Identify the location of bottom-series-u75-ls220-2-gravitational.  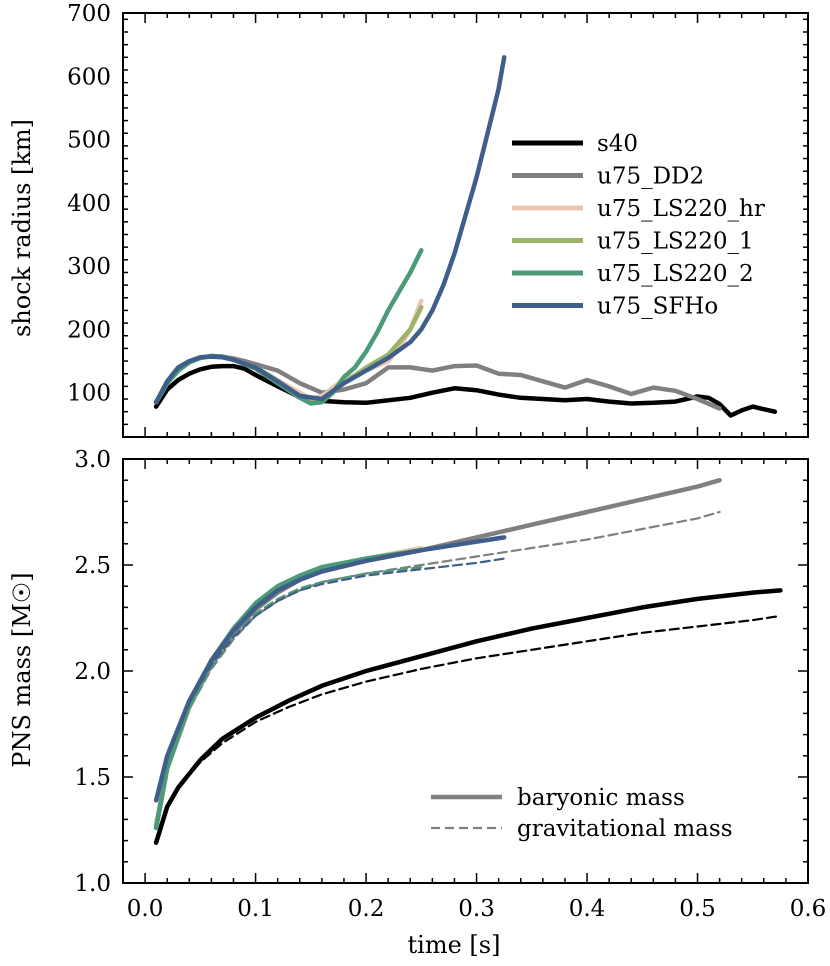
(289, 697).